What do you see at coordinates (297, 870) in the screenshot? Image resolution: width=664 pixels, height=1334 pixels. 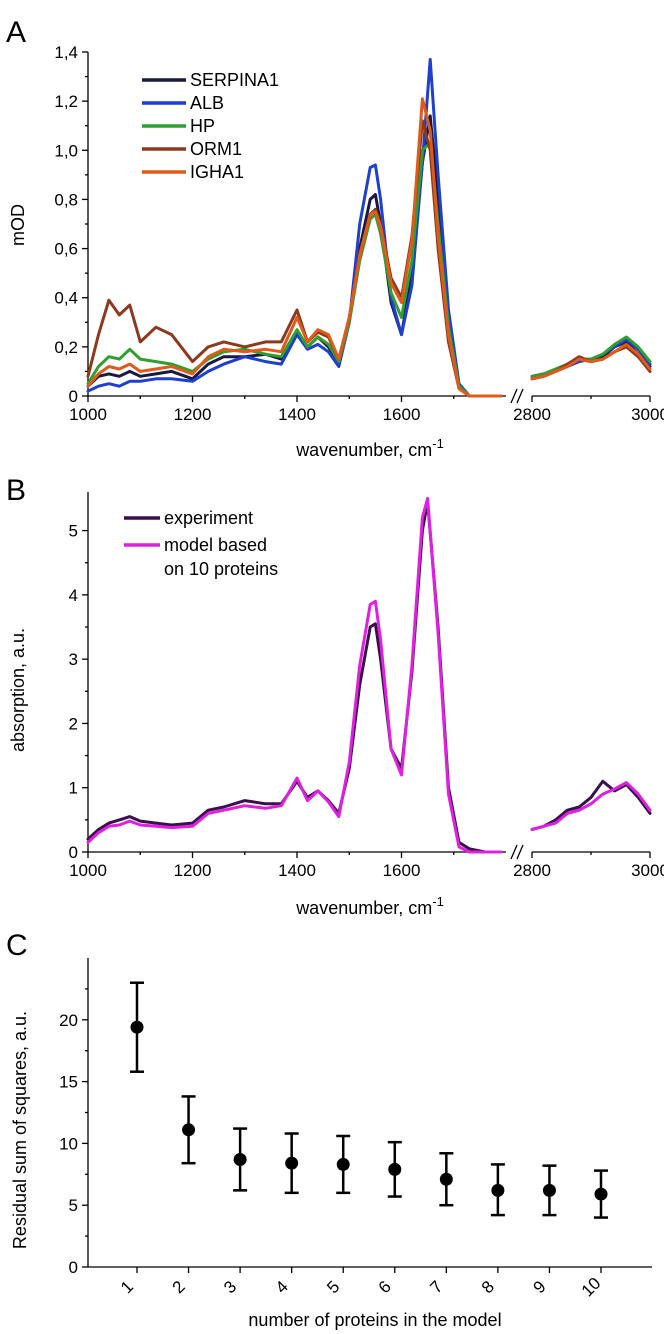 I see `panel-b-x-tick-label: 1400` at bounding box center [297, 870].